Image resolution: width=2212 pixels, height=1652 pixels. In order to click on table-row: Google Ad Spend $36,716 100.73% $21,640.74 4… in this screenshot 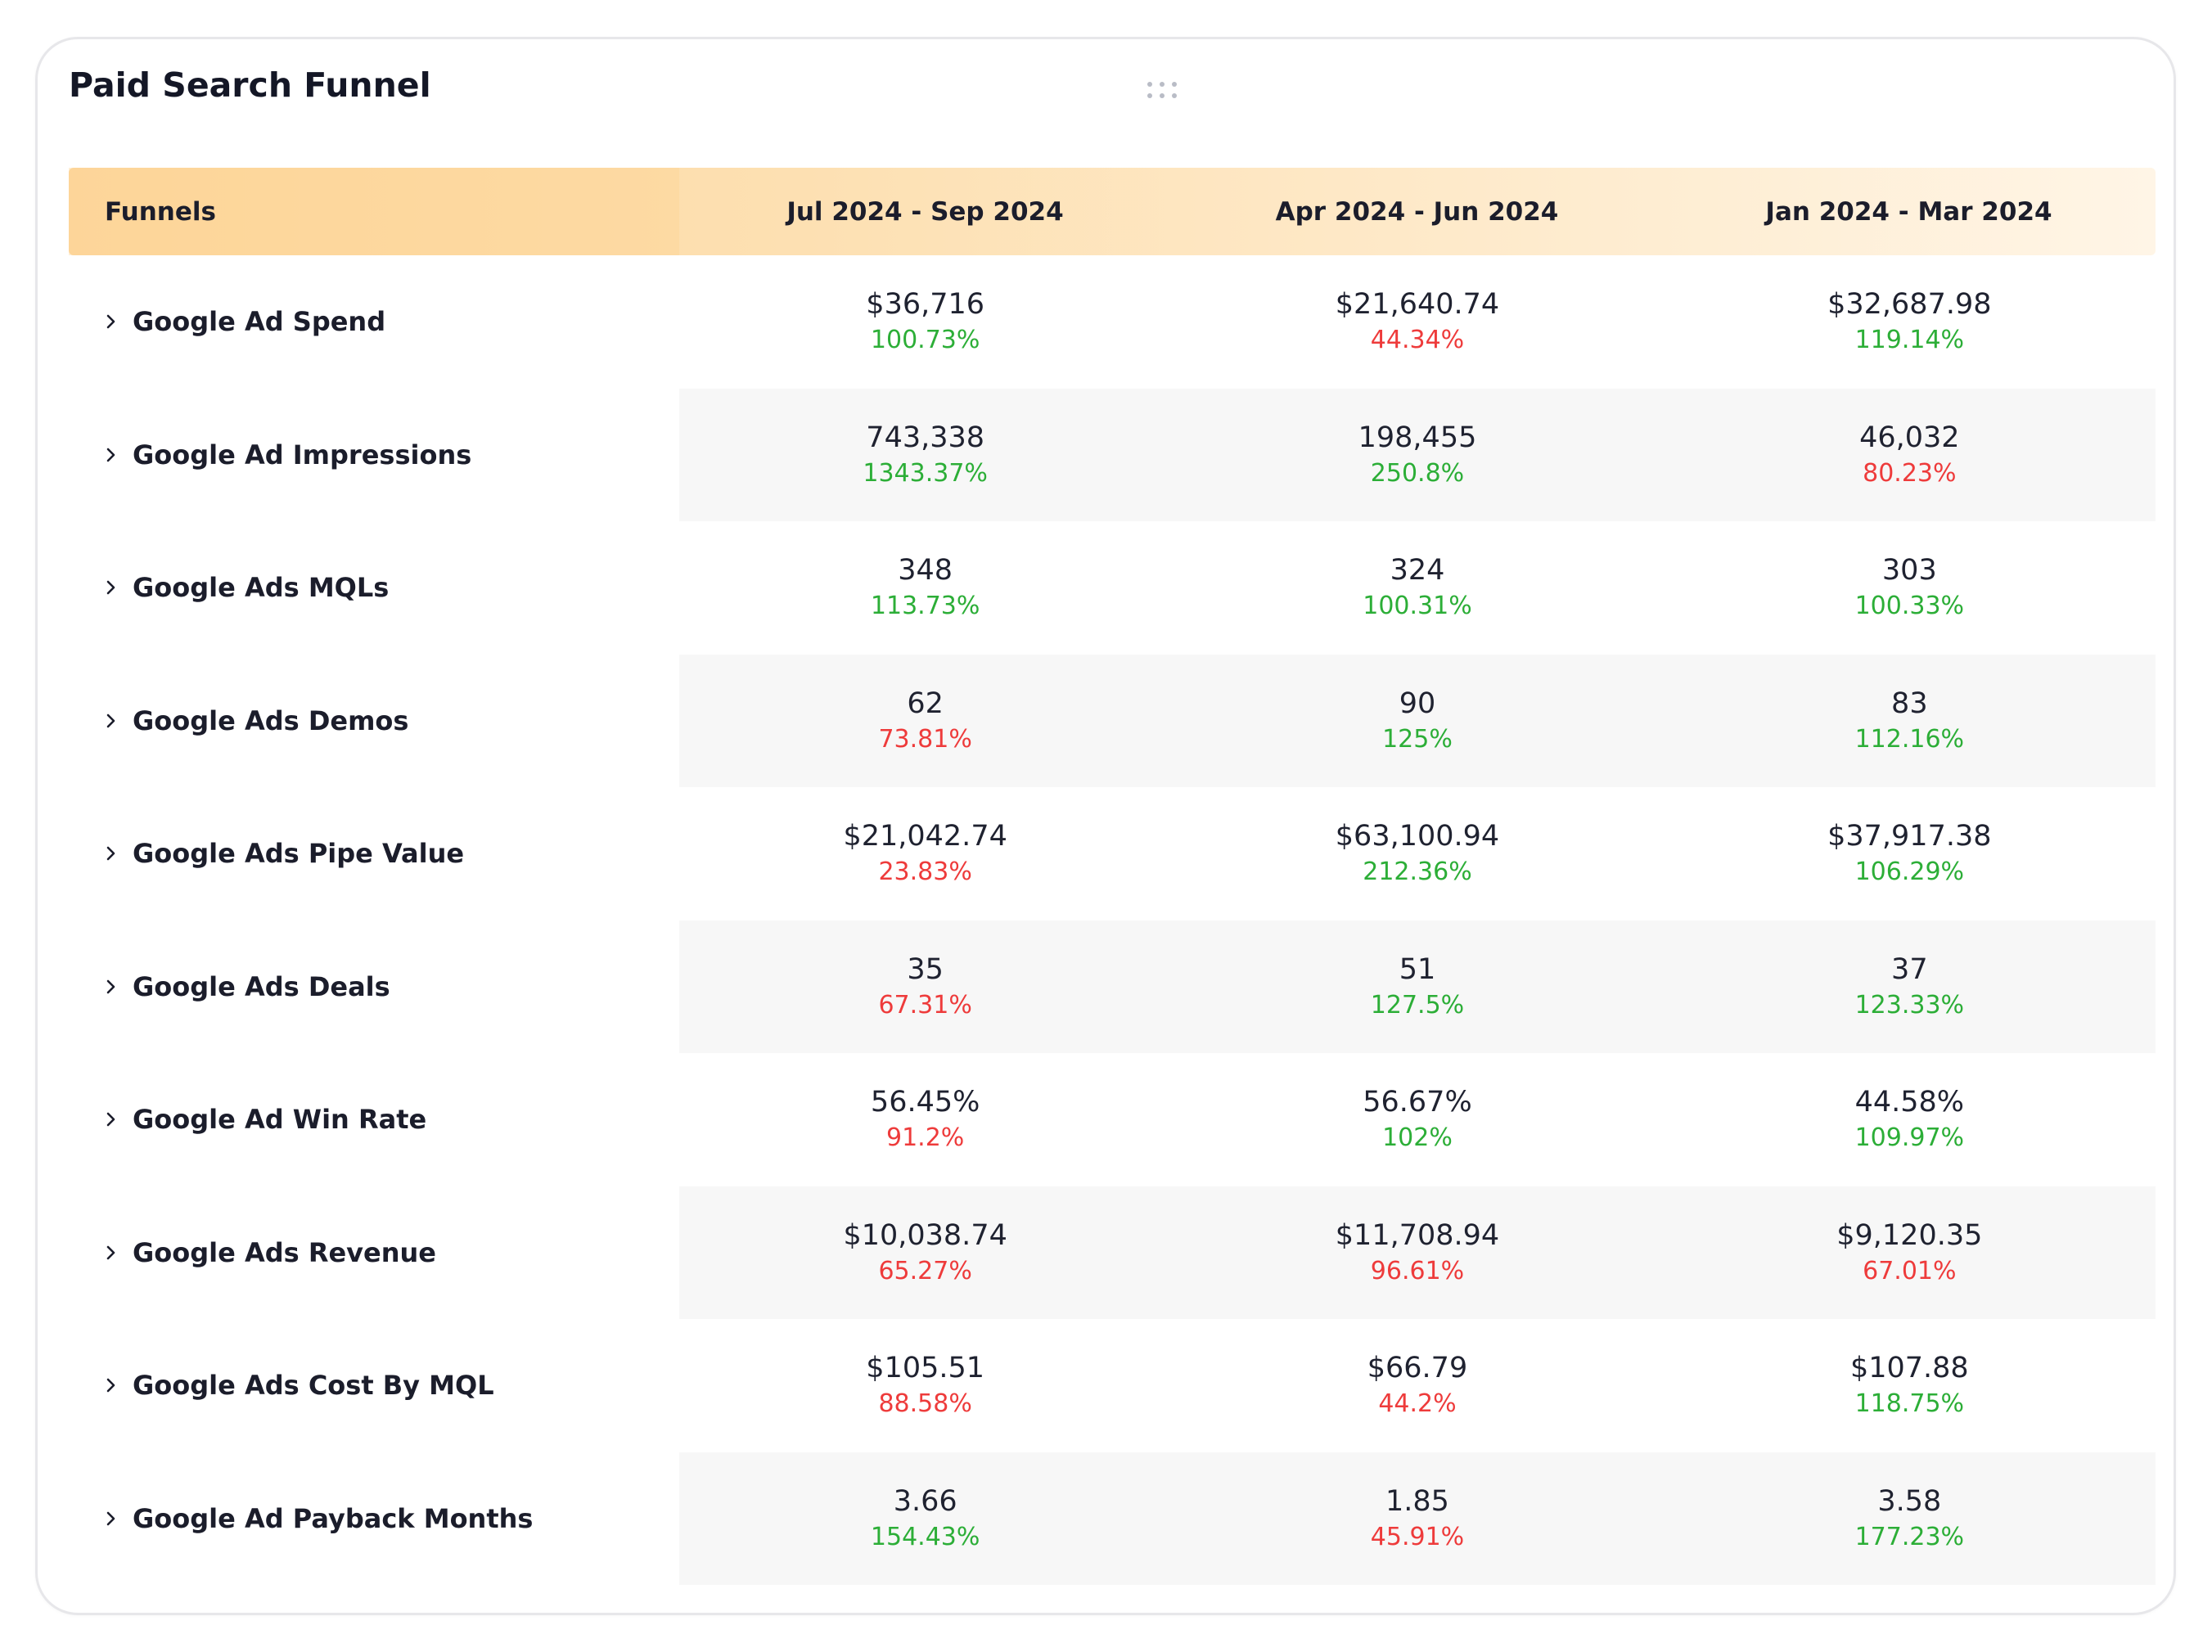, I will do `click(1112, 322)`.